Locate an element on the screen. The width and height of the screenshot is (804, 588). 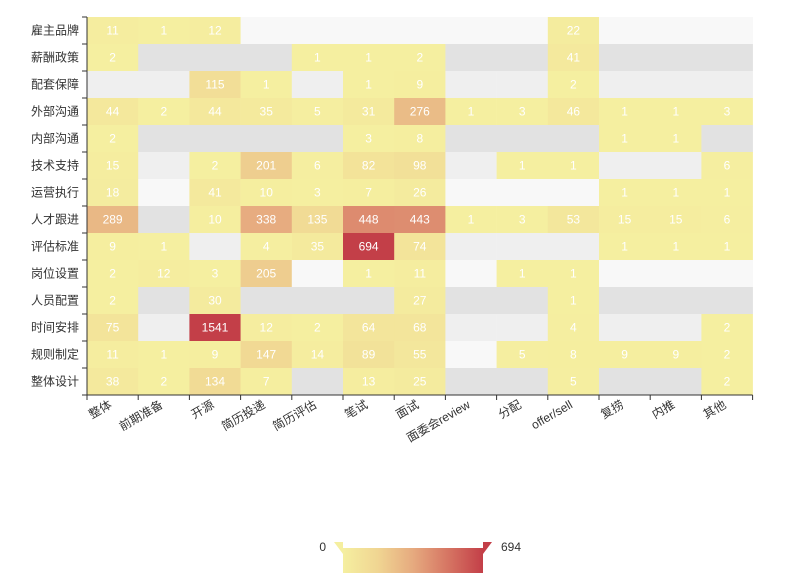
y-tick-label: 外部沟通 is located at coordinates (55, 111).